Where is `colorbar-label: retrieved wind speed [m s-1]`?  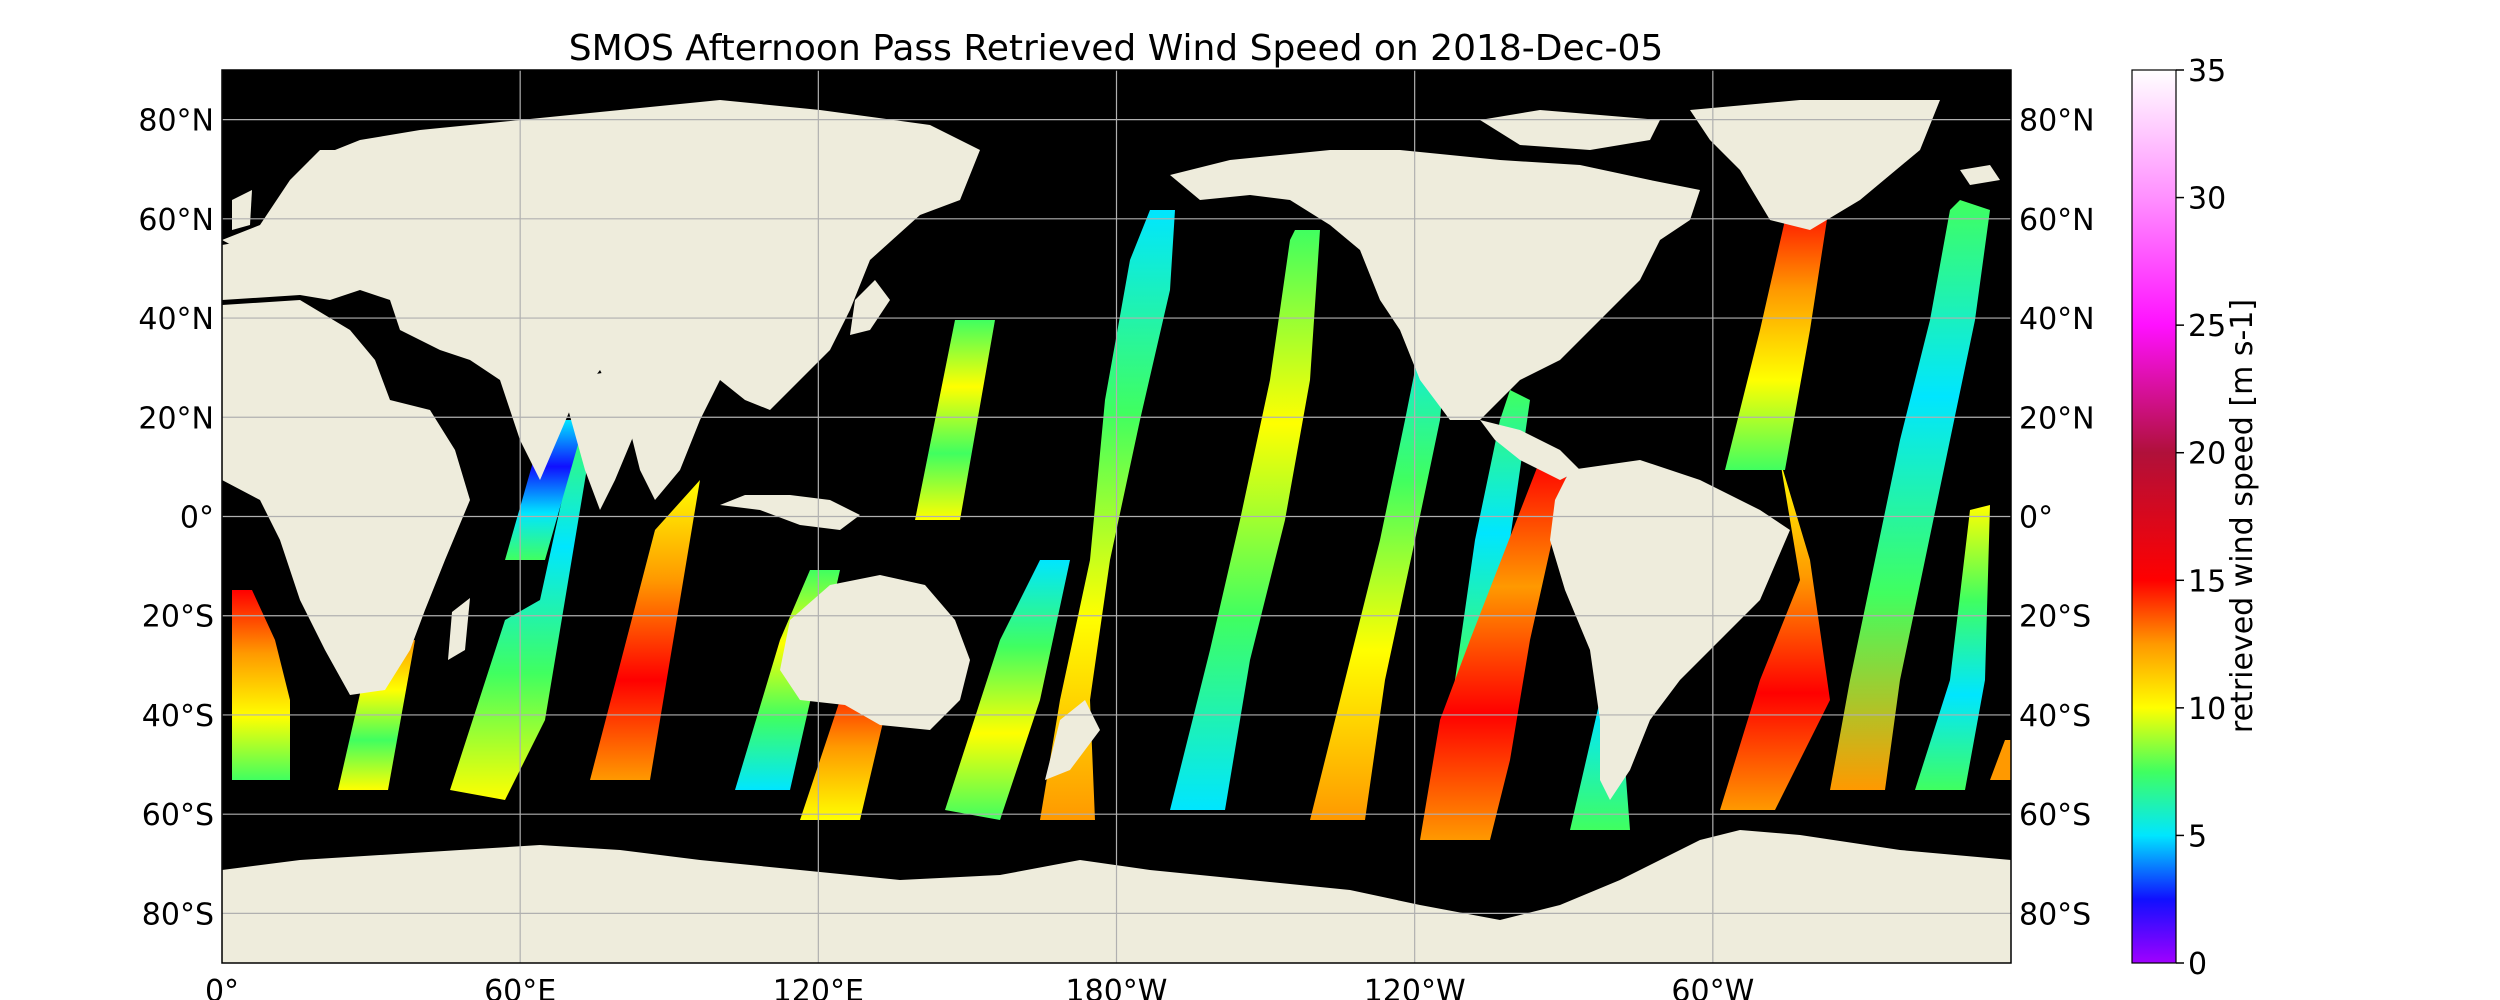 colorbar-label: retrieved wind speed [m s-1] is located at coordinates (2242, 516).